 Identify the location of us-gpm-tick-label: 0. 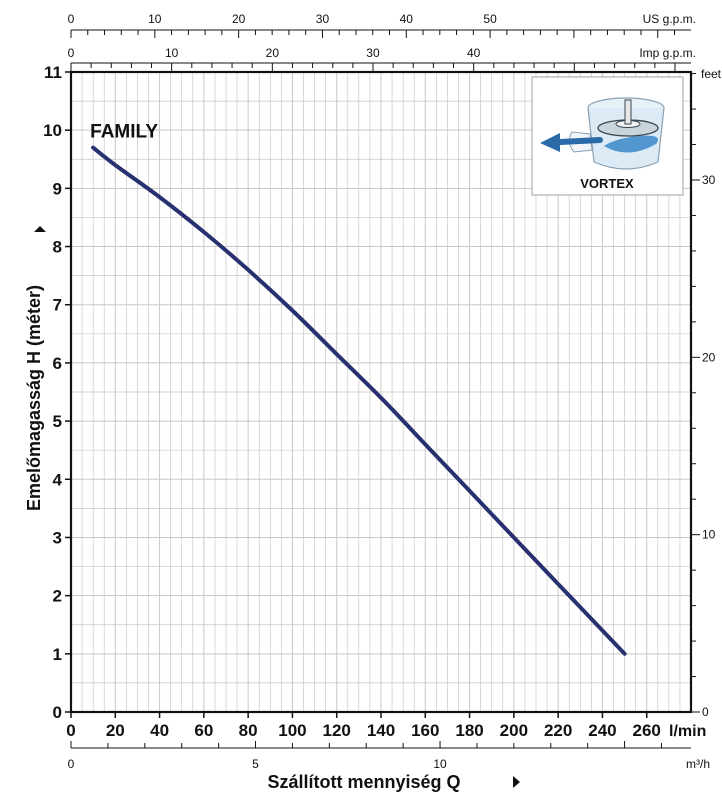
(71, 19).